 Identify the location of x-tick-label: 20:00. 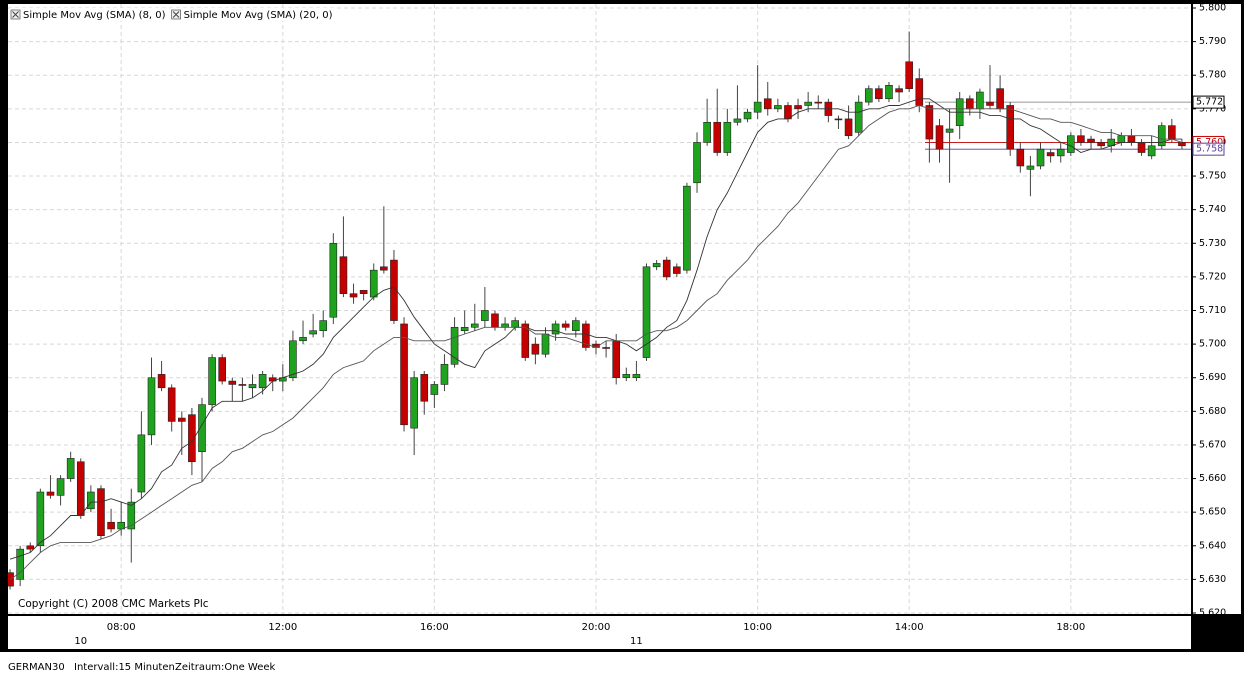
(596, 627).